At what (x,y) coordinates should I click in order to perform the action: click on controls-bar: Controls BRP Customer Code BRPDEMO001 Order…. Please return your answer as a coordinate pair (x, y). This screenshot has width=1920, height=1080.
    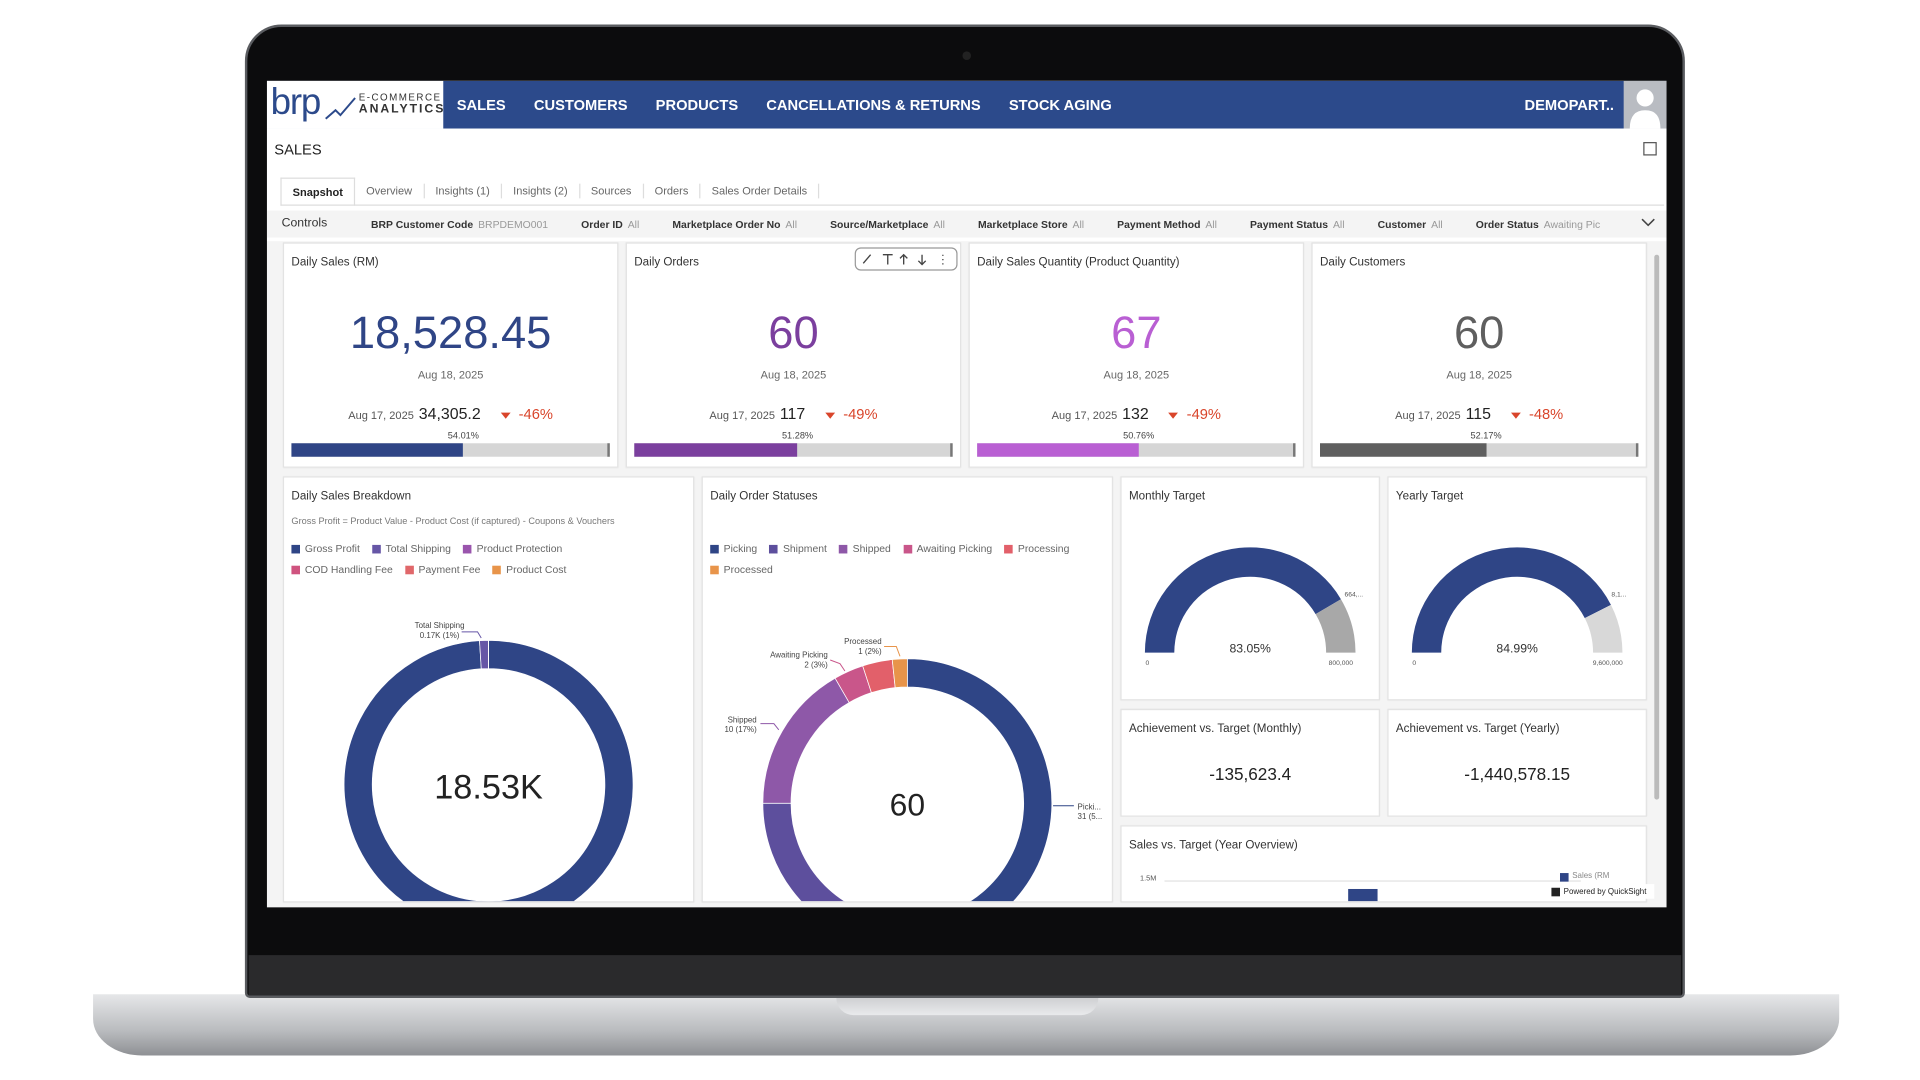
    Looking at the image, I should click on (966, 224).